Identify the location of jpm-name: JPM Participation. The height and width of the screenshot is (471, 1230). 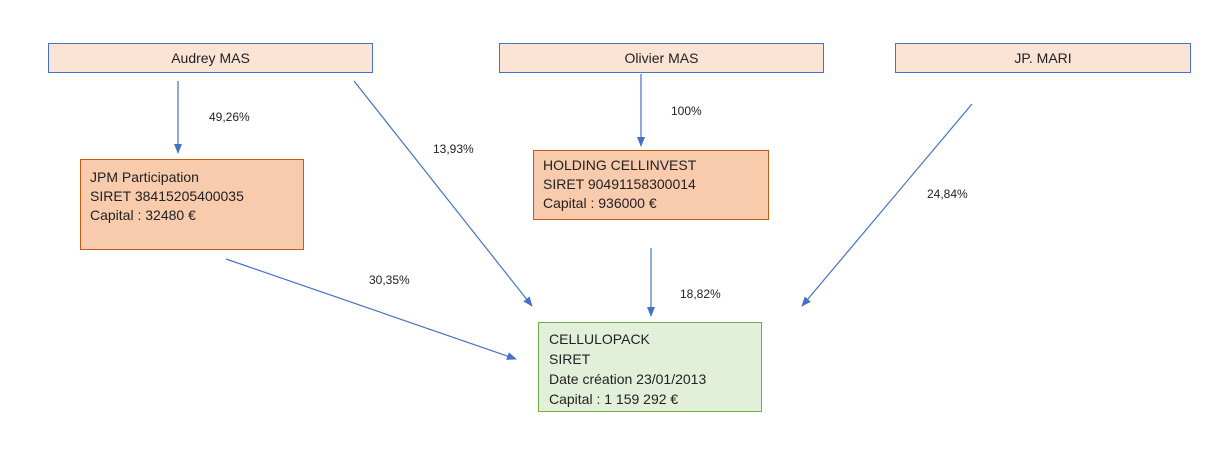
(144, 177).